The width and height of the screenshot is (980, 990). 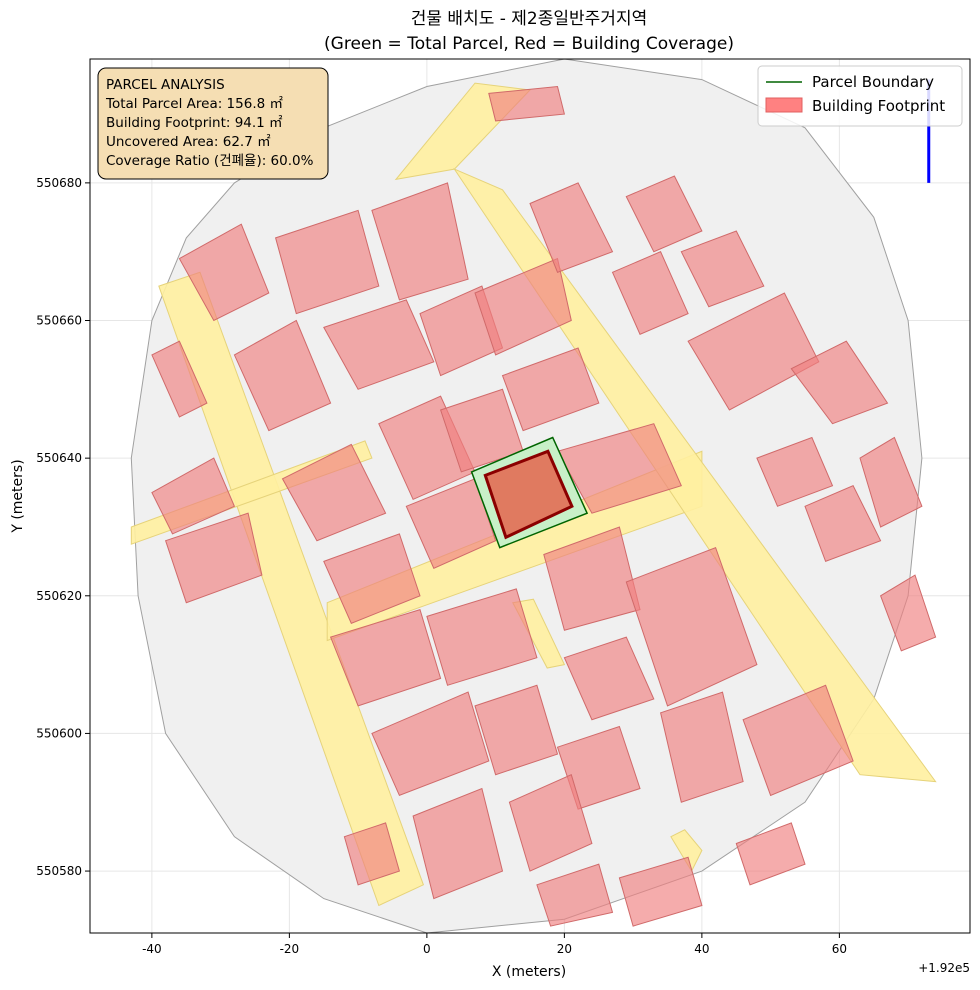 What do you see at coordinates (944, 968) in the screenshot?
I see `x-axis-offset-label: +1.92e5` at bounding box center [944, 968].